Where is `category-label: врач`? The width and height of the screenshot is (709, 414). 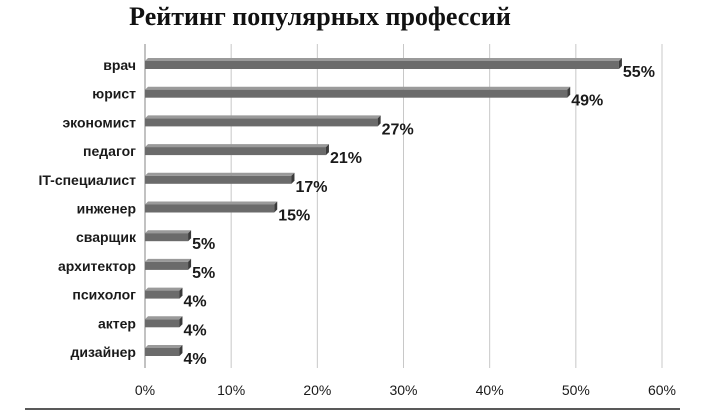
category-label: врач is located at coordinates (119, 65).